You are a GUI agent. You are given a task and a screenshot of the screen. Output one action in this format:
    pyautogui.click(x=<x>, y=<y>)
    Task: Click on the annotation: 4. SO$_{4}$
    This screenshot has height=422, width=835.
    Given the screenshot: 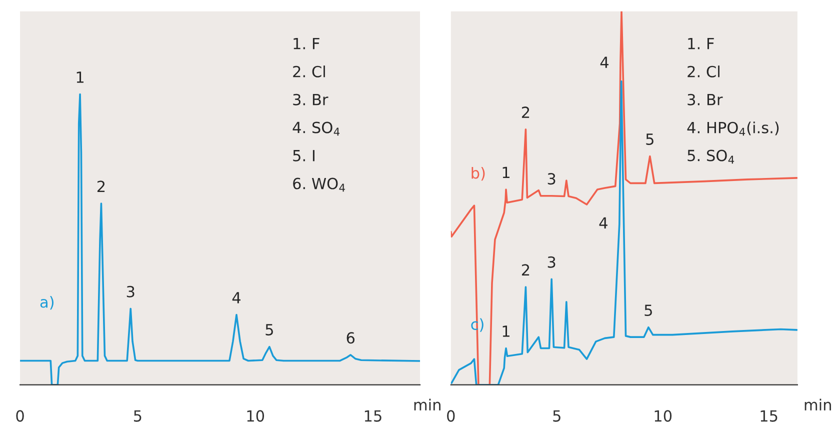 What is the action you would take?
    pyautogui.click(x=316, y=129)
    